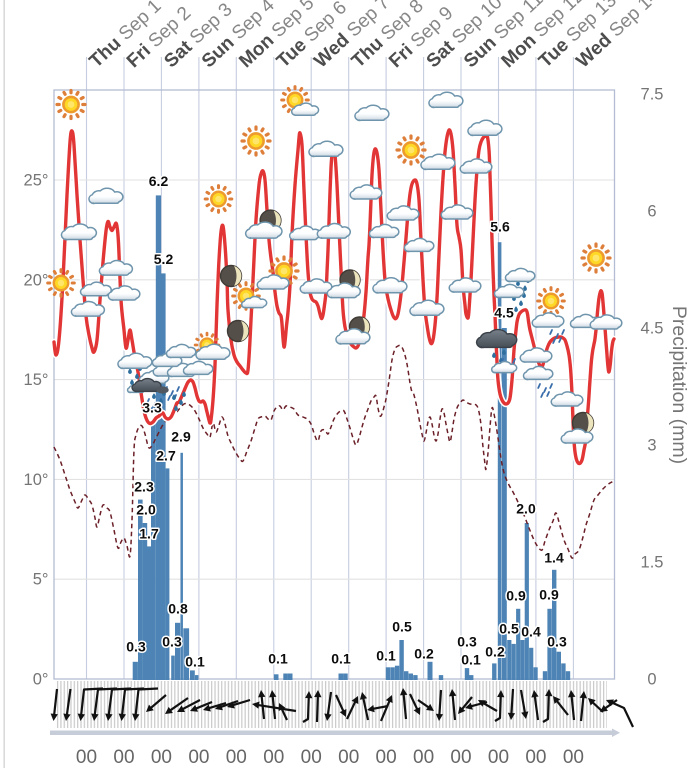  What do you see at coordinates (651, 680) in the screenshot?
I see `svg-text: 0` at bounding box center [651, 680].